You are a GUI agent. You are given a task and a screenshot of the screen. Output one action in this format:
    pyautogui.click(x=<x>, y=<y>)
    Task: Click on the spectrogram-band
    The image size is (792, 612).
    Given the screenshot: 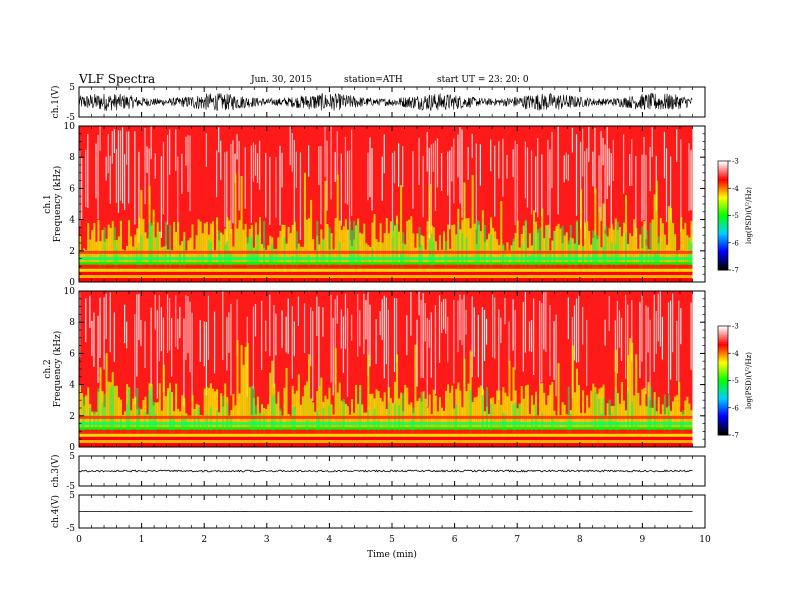 What is the action you would take?
    pyautogui.click(x=386, y=431)
    